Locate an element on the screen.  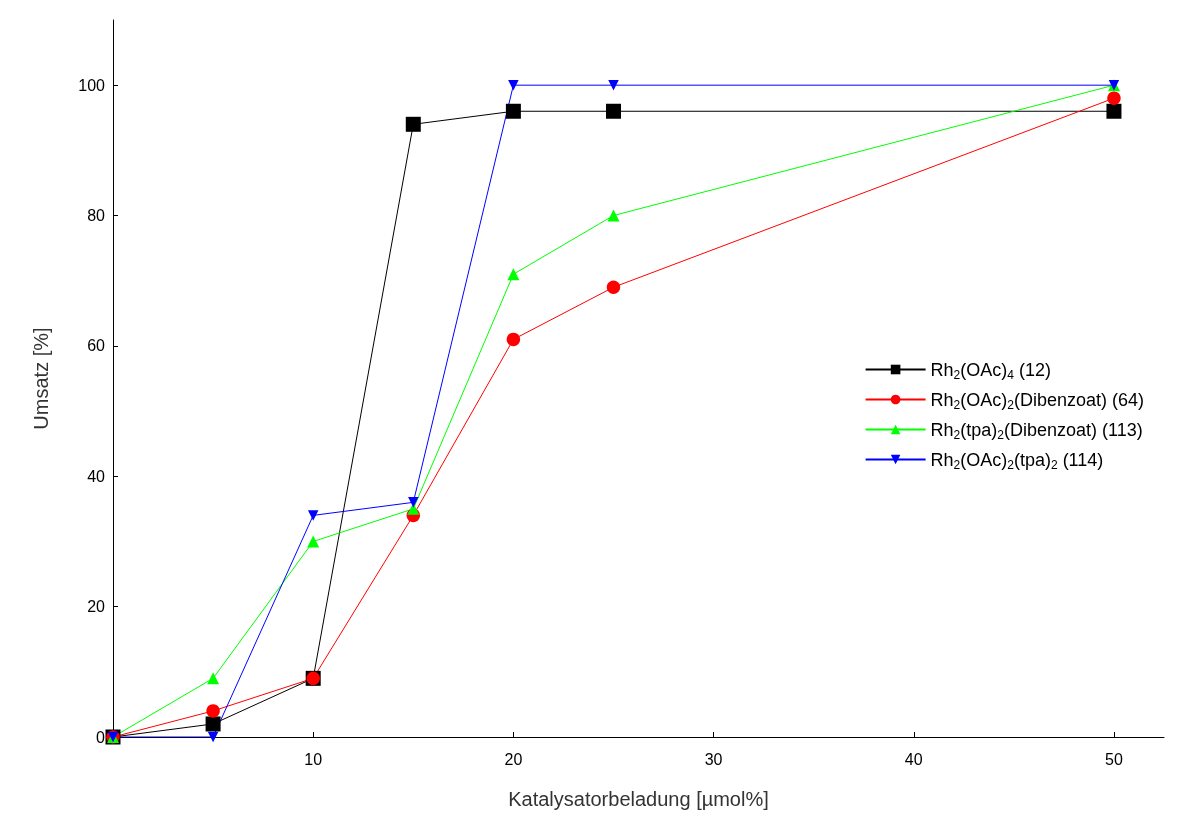
x-tick-label: 20 is located at coordinates (513, 759).